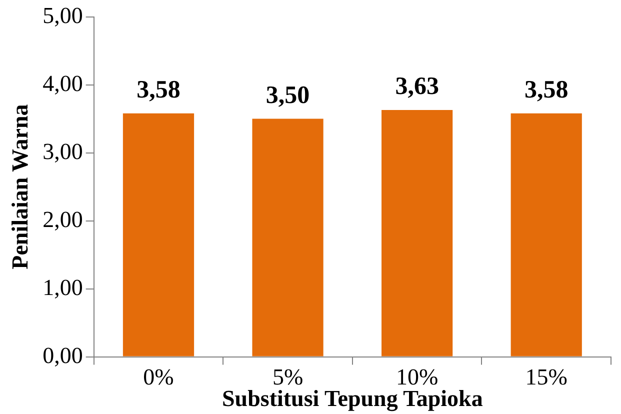 This screenshot has width=621, height=414. What do you see at coordinates (62, 287) in the screenshot?
I see `y-tick-label: 1,00` at bounding box center [62, 287].